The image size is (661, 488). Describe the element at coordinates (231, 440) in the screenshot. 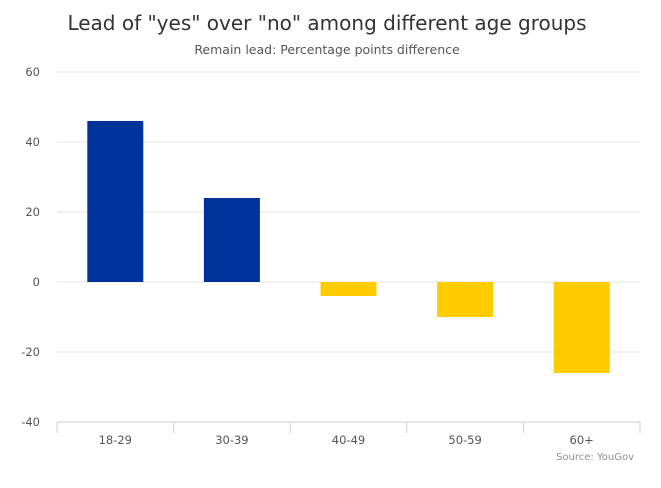

I see `x-tick-label: 30-39` at that location.